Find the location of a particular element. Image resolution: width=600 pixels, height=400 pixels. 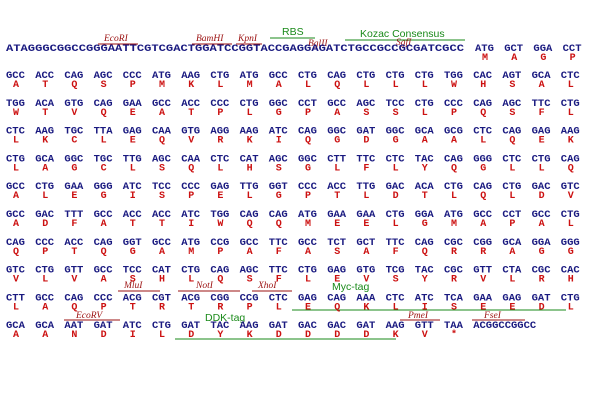

codon: GGG is located at coordinates (570, 243).